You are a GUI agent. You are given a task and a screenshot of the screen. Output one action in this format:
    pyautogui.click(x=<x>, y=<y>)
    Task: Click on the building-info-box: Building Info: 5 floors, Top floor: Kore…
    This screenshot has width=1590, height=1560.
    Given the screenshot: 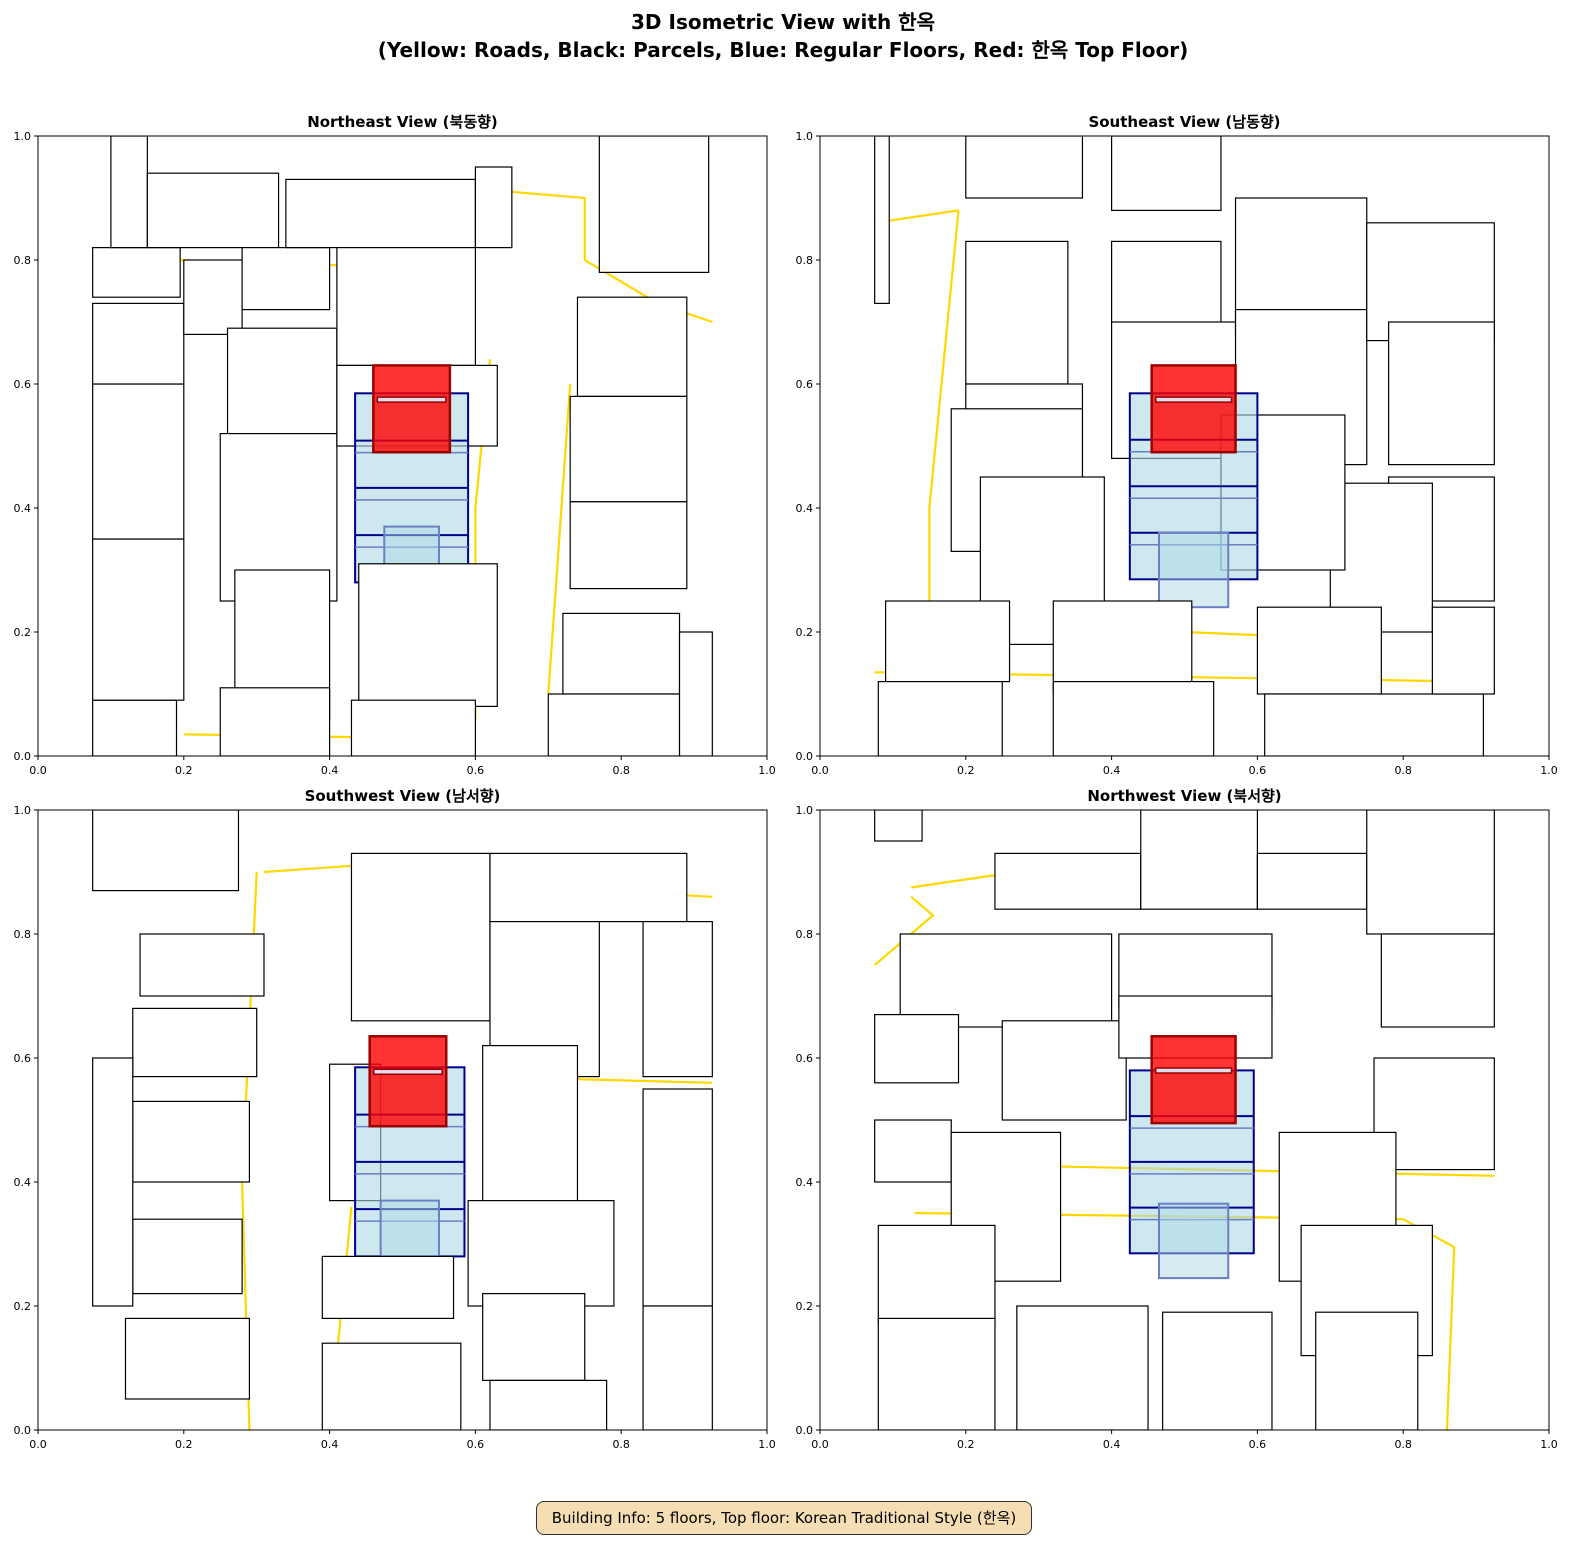 What is the action you would take?
    pyautogui.click(x=784, y=1518)
    